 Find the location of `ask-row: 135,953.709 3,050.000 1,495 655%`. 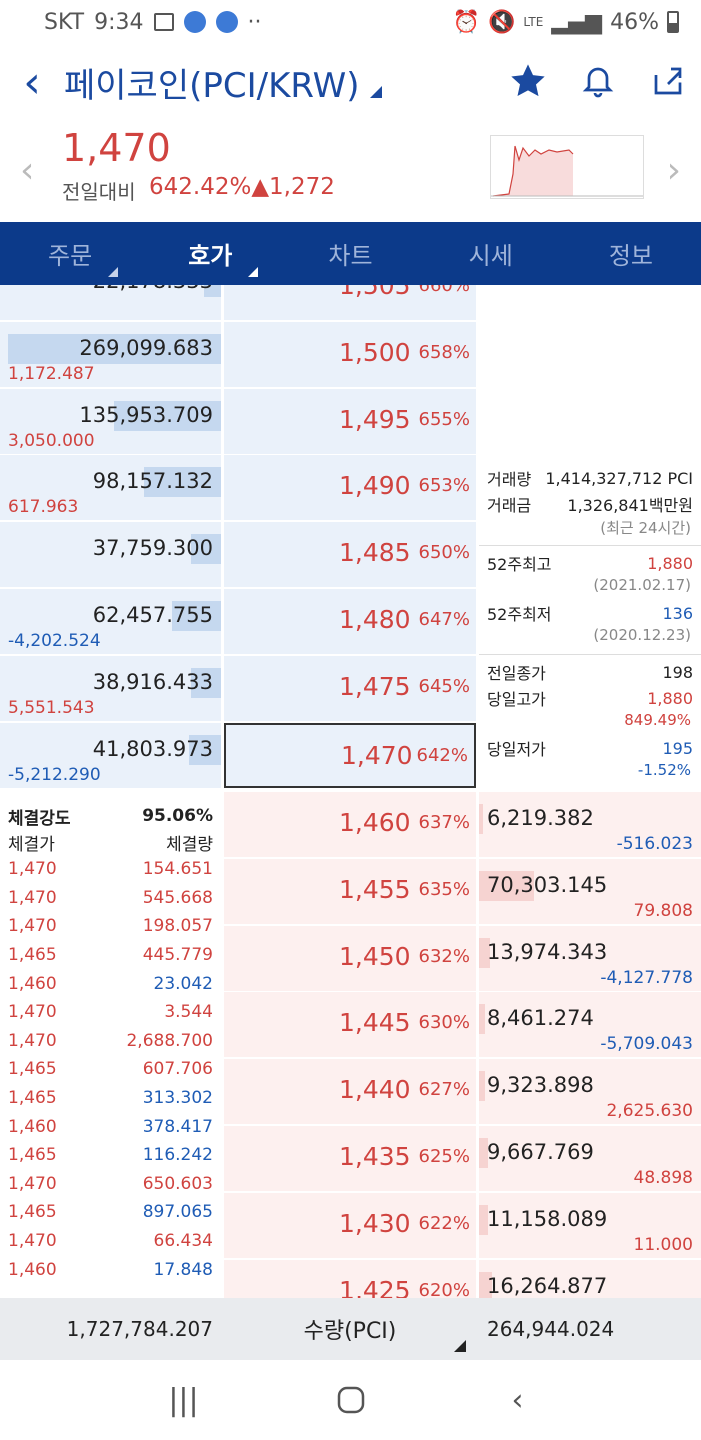

ask-row: 135,953.709 3,050.000 1,495 655% is located at coordinates (350, 421).